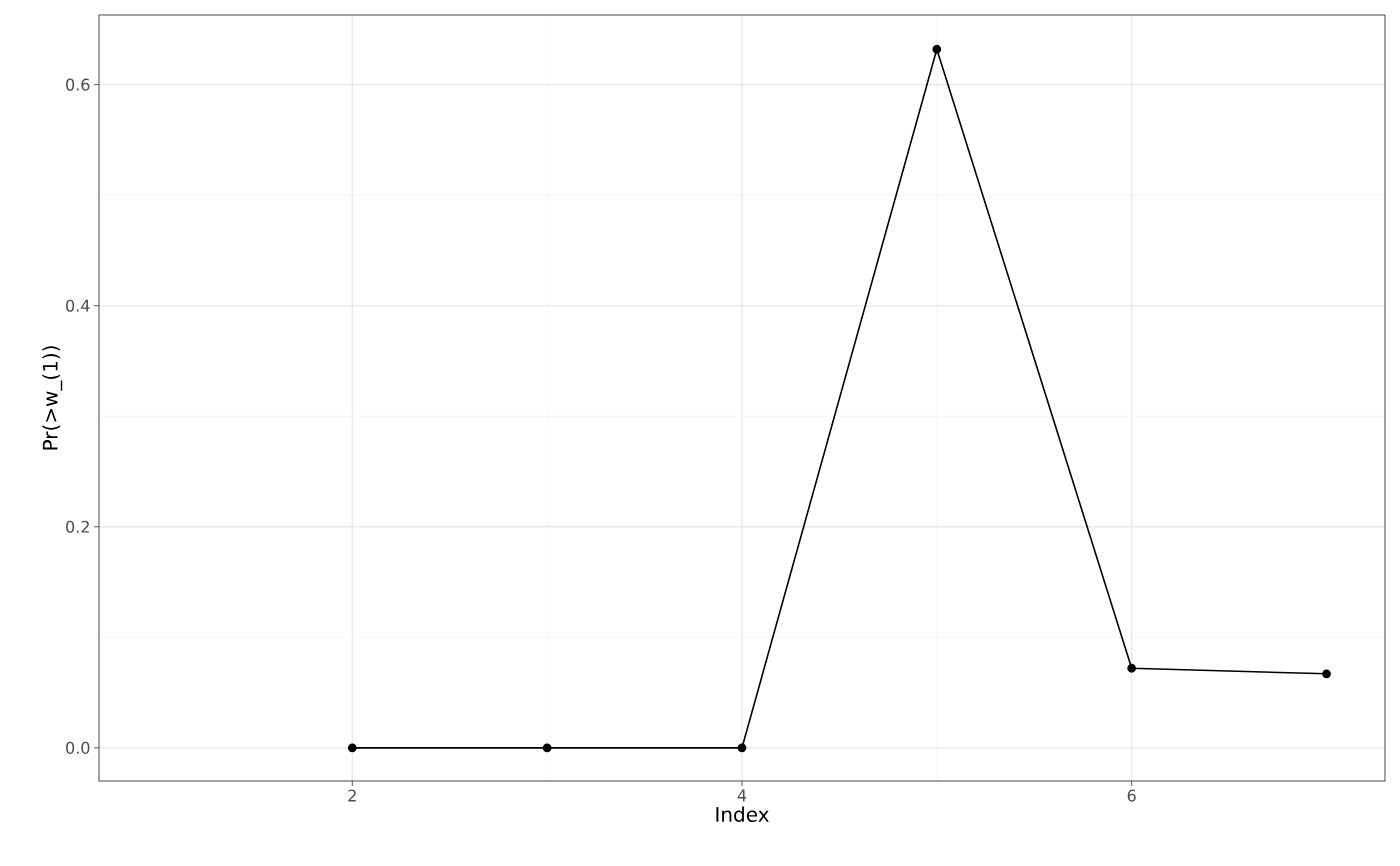  I want to click on y-tick-label: 0.2, so click(77, 526).